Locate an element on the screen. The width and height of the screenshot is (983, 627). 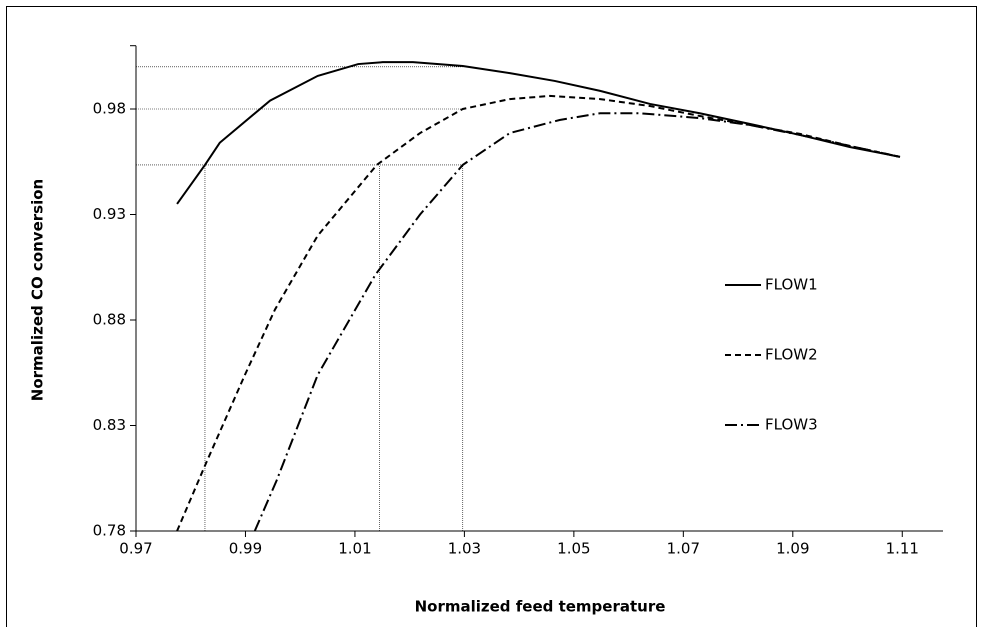
y-axis-title: Normalized CO conversion is located at coordinates (38, 290).